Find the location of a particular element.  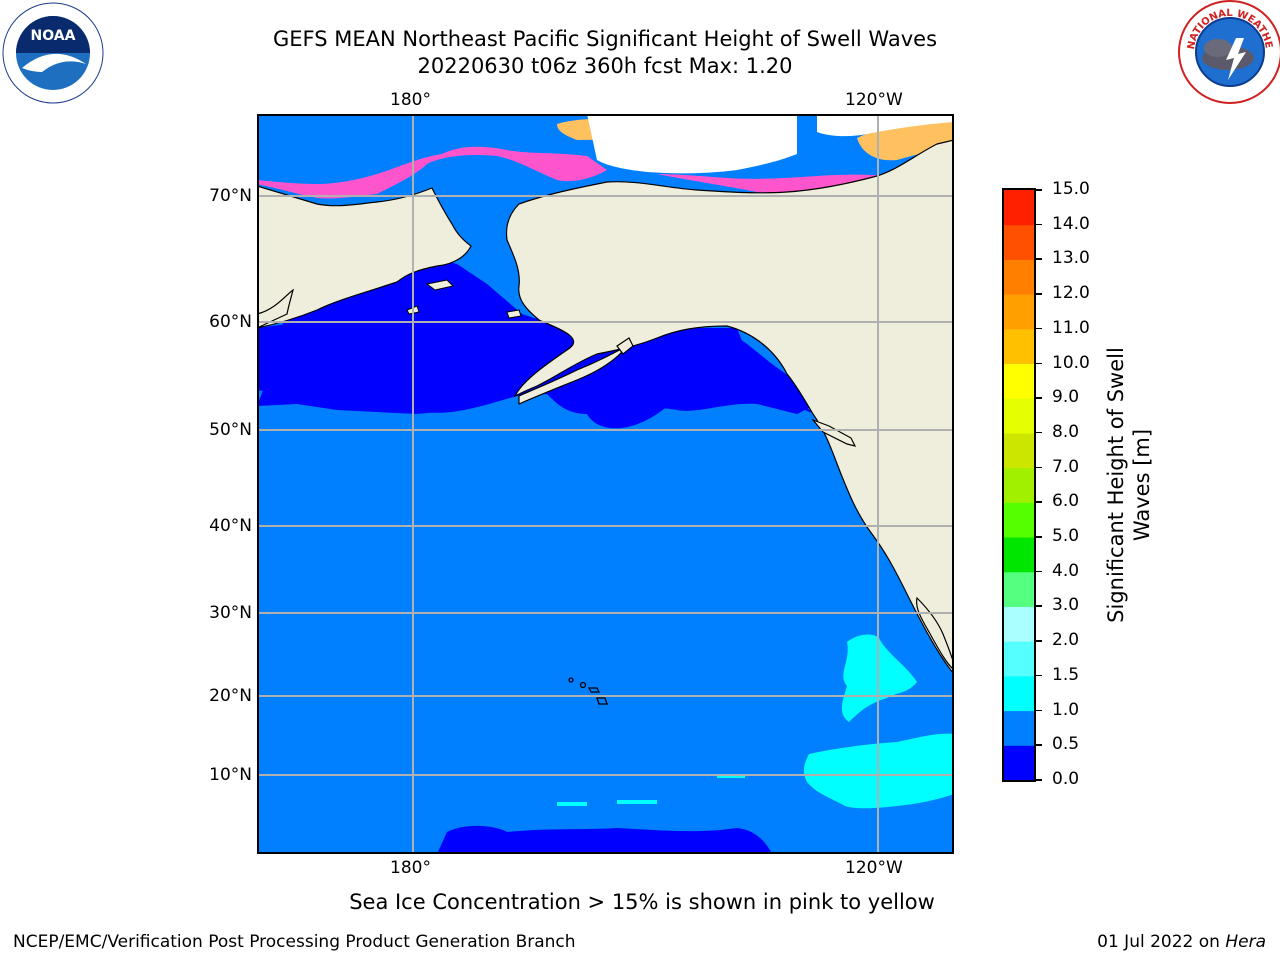

footer-date-text: 01 Jul 2022 on is located at coordinates (1161, 942).